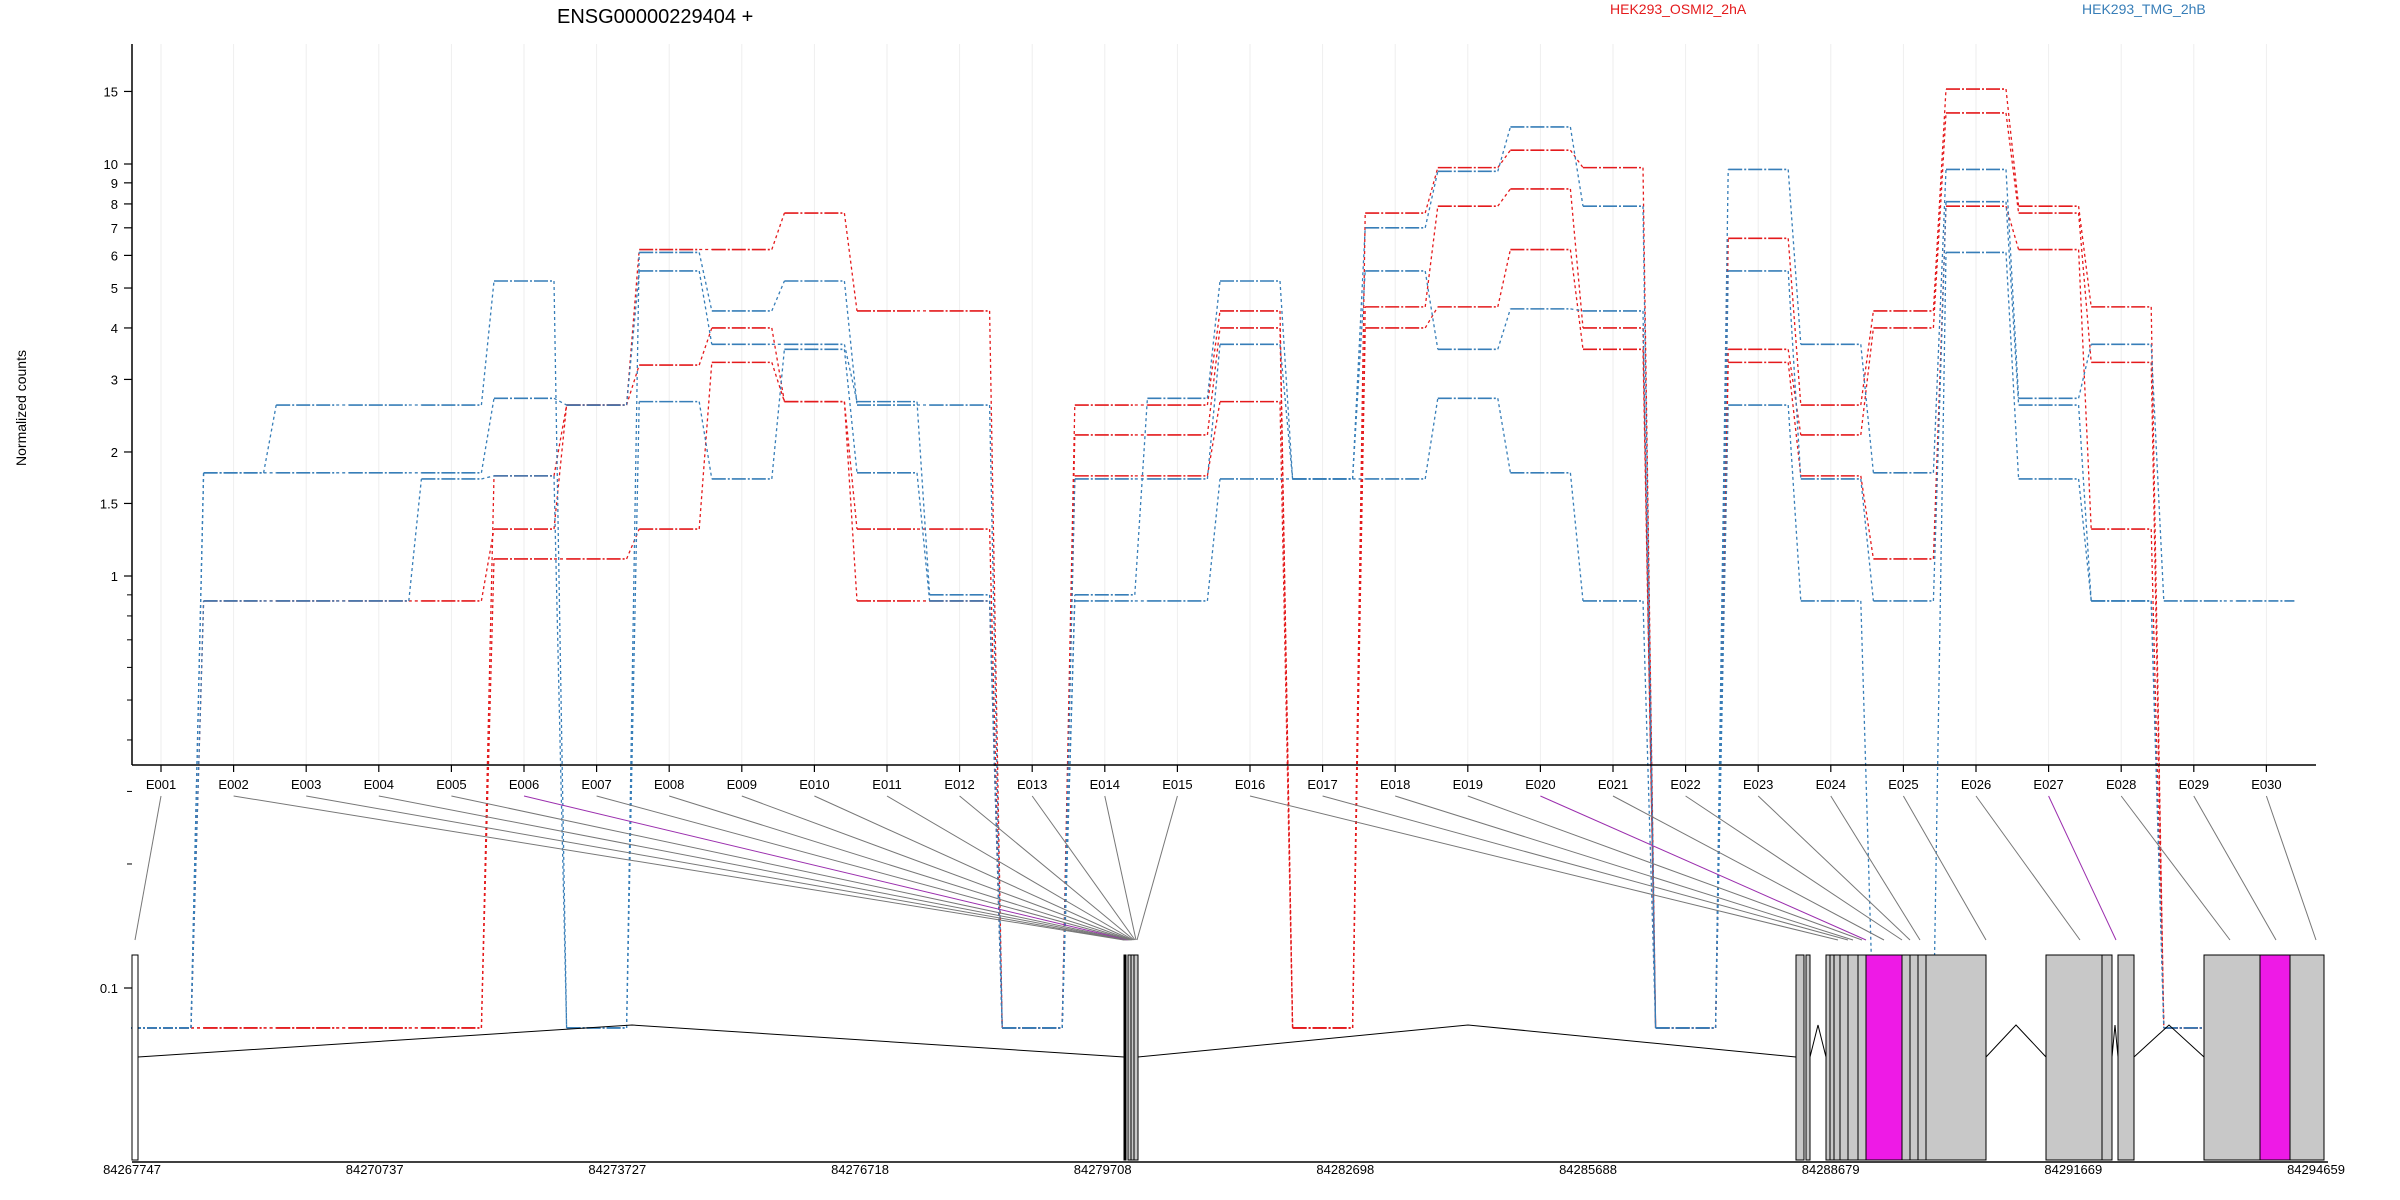 This screenshot has width=2400, height=1200. What do you see at coordinates (1665, 868) in the screenshot?
I see `connector-e019` at bounding box center [1665, 868].